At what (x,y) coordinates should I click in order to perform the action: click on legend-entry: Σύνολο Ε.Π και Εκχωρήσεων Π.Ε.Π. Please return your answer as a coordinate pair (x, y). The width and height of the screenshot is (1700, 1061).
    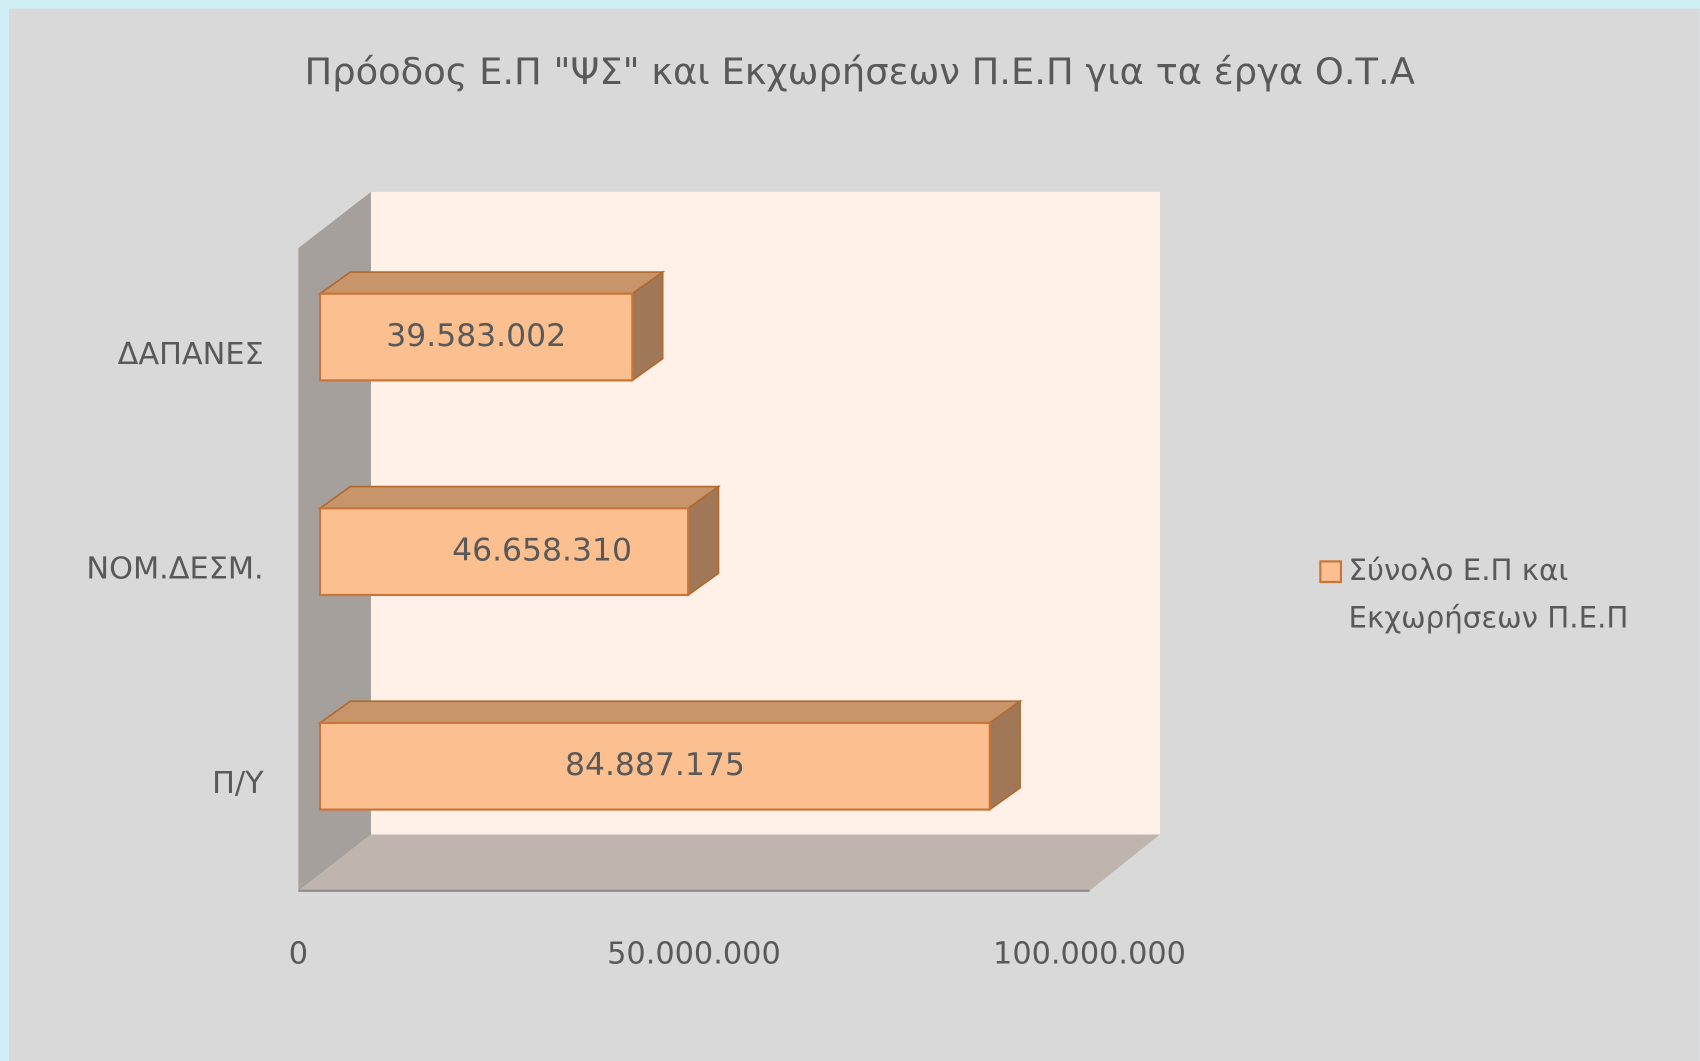
    Looking at the image, I should click on (1488, 594).